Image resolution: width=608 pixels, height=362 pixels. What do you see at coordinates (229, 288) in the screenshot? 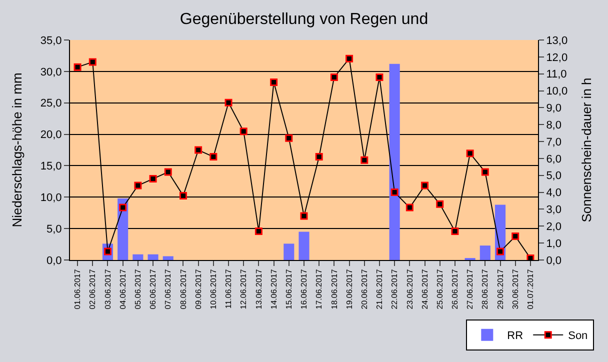
I see `x-tick-label: 11.06.2017` at bounding box center [229, 288].